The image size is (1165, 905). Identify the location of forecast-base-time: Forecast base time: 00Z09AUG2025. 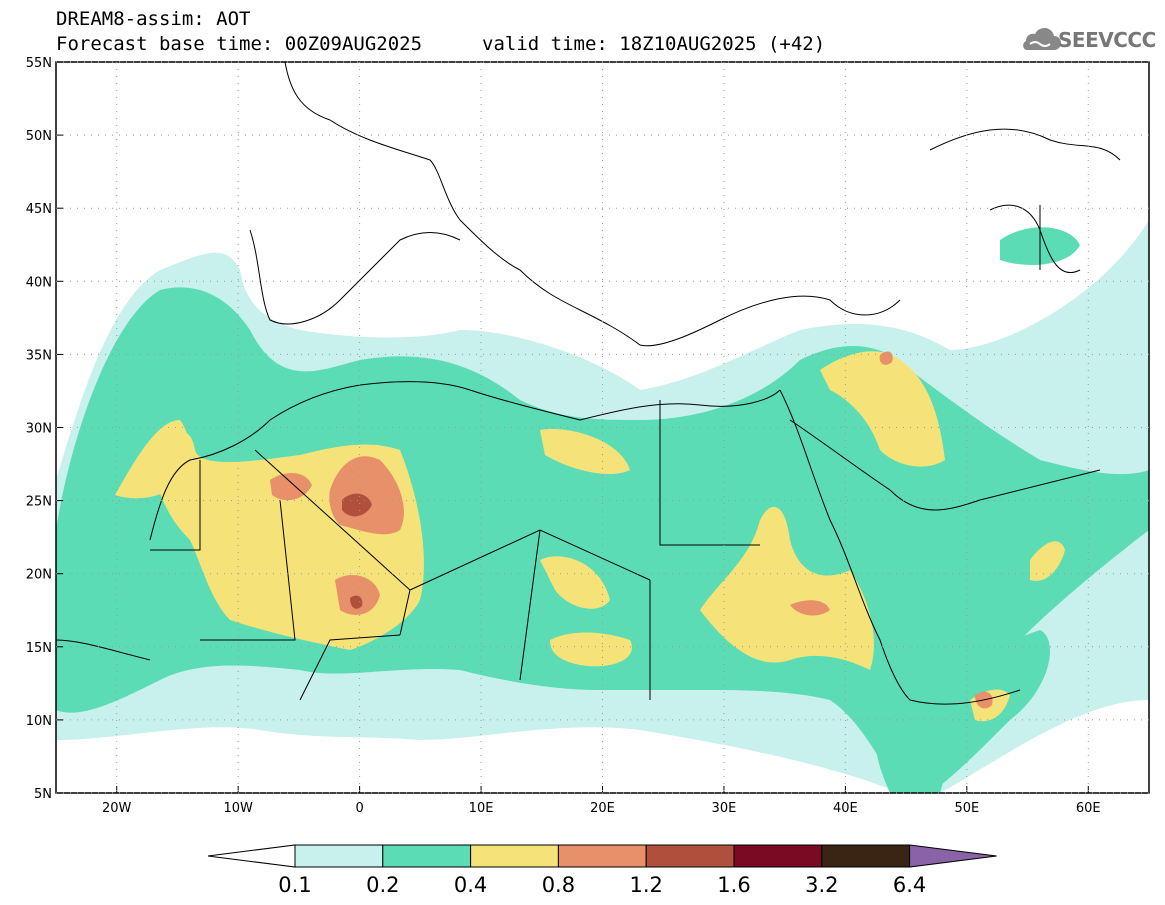
(239, 44).